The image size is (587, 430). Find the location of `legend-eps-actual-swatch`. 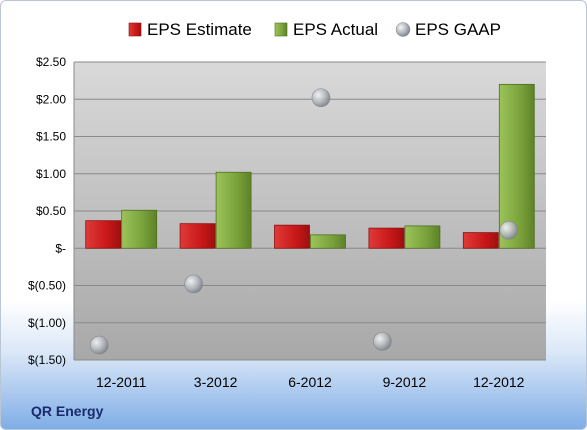

legend-eps-actual-swatch is located at coordinates (281, 29).